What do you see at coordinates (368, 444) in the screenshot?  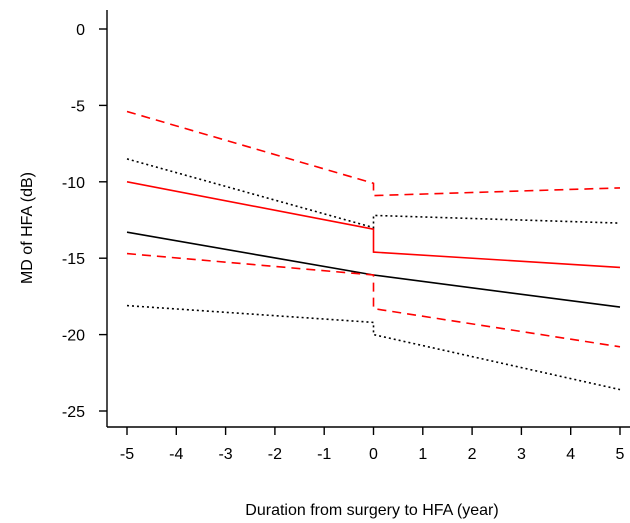 I see `x-axis: -5 -4 -3 -2 -1 0 1 2 3 4 5` at bounding box center [368, 444].